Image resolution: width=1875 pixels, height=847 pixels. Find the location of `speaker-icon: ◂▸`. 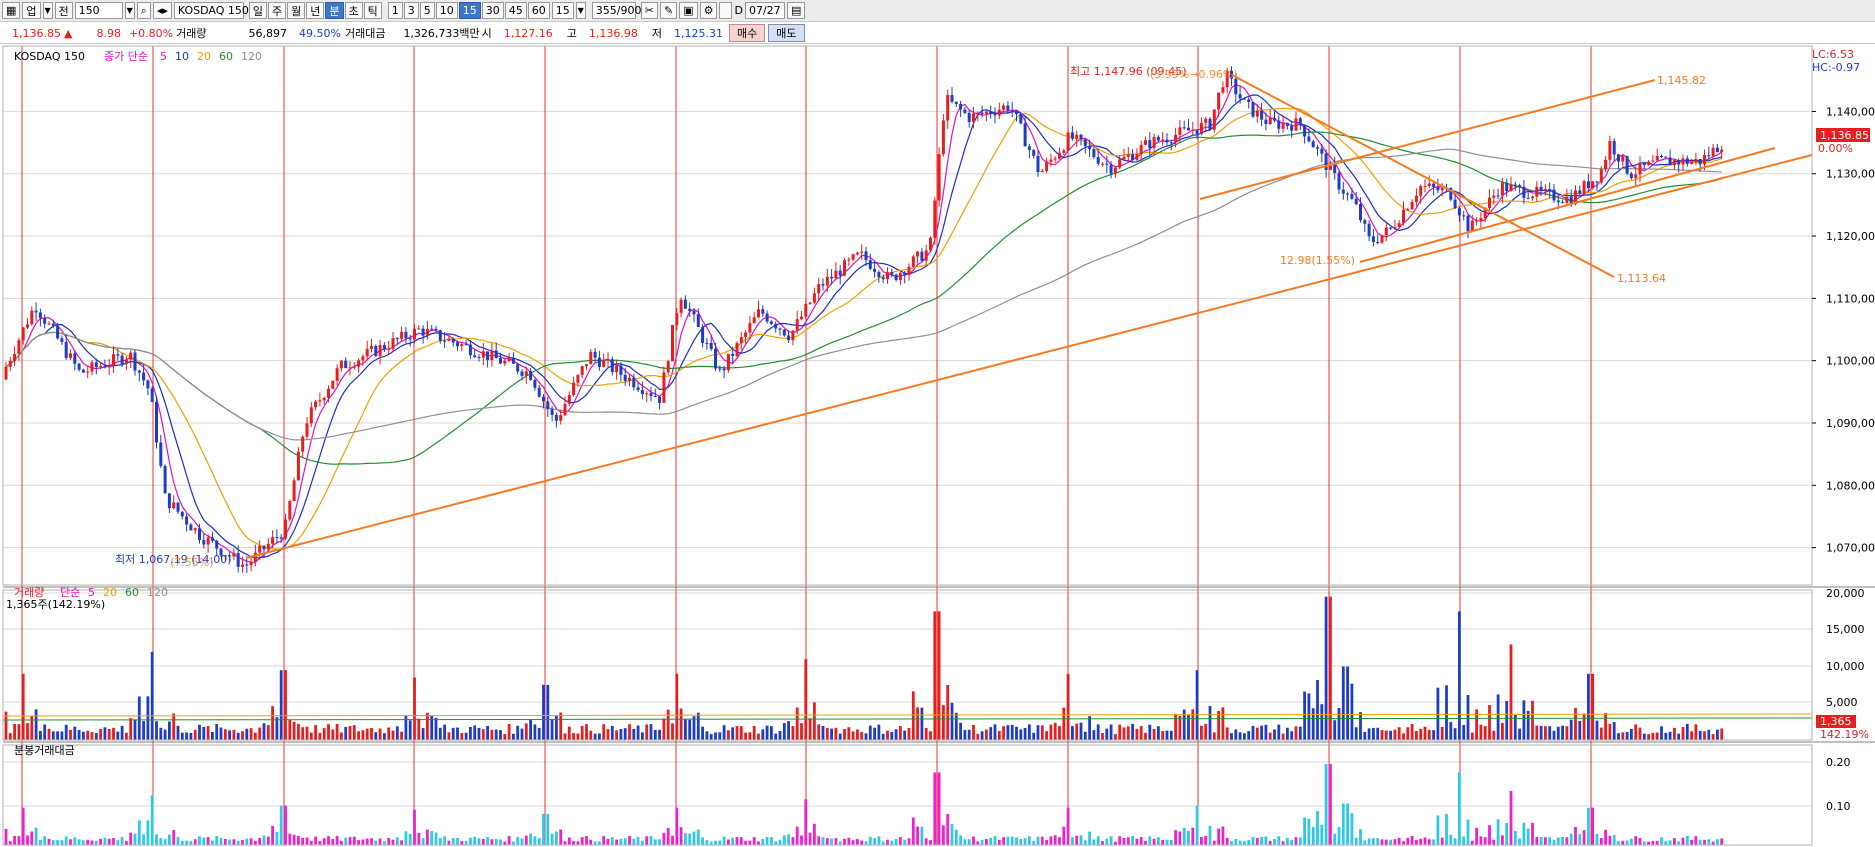

speaker-icon: ◂▸ is located at coordinates (162, 10).